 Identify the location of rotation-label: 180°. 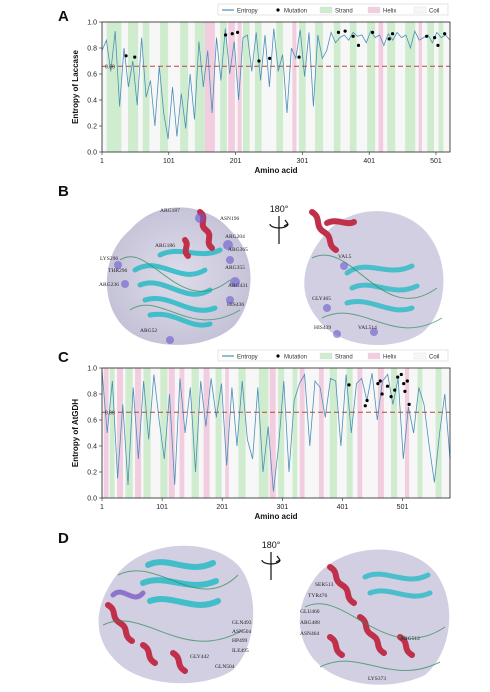
(271, 545).